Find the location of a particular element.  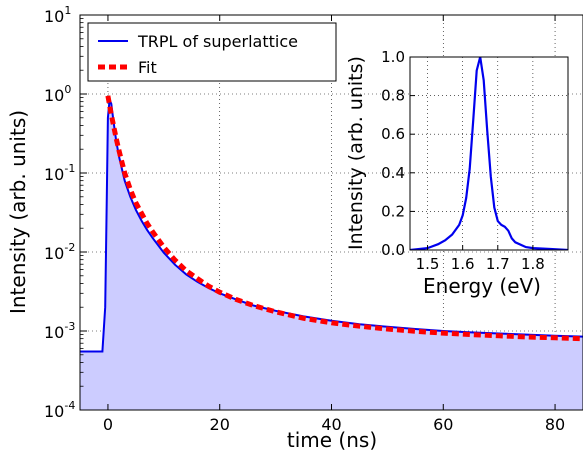

inset-y-tick-label: 0.2 is located at coordinates (393, 211).